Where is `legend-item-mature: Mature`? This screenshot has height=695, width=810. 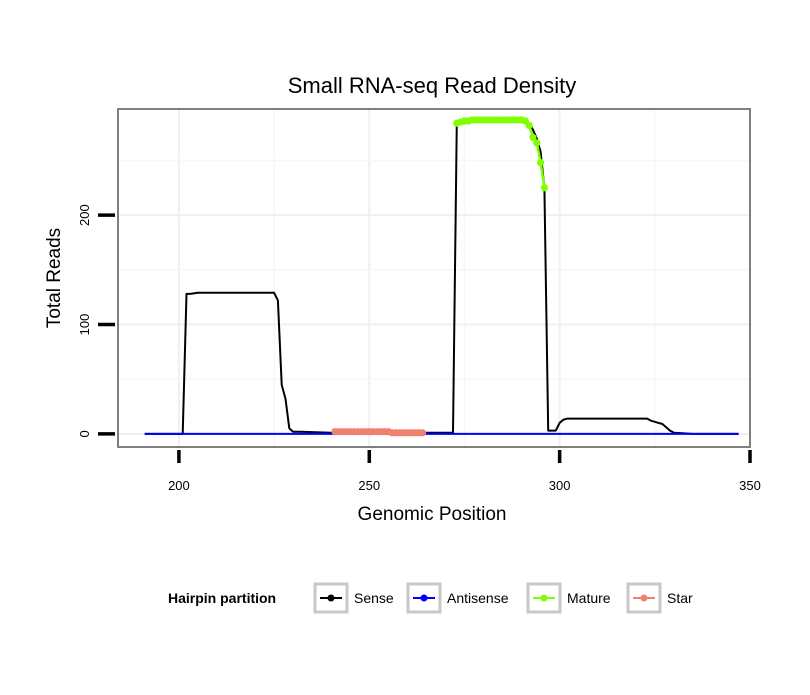 legend-item-mature: Mature is located at coordinates (568, 598).